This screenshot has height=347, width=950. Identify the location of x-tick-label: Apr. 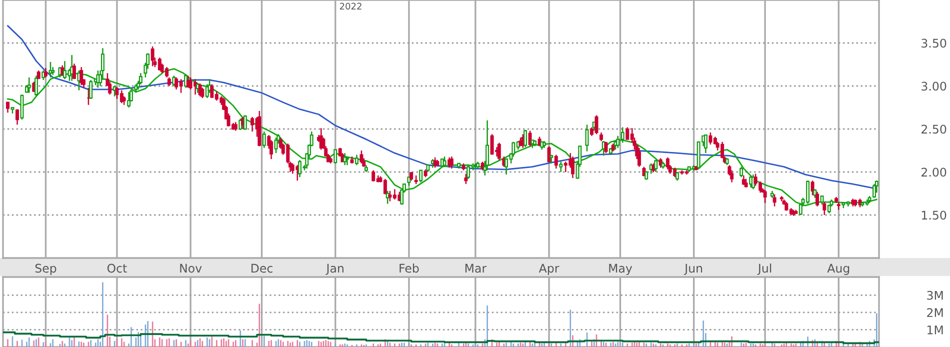
(549, 269).